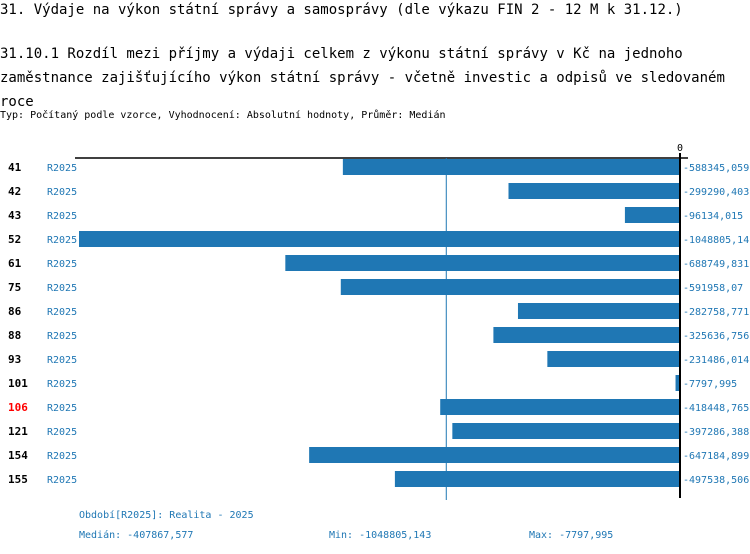 Image resolution: width=750 pixels, height=554 pixels. I want to click on row-label-43: 43, so click(14, 215).